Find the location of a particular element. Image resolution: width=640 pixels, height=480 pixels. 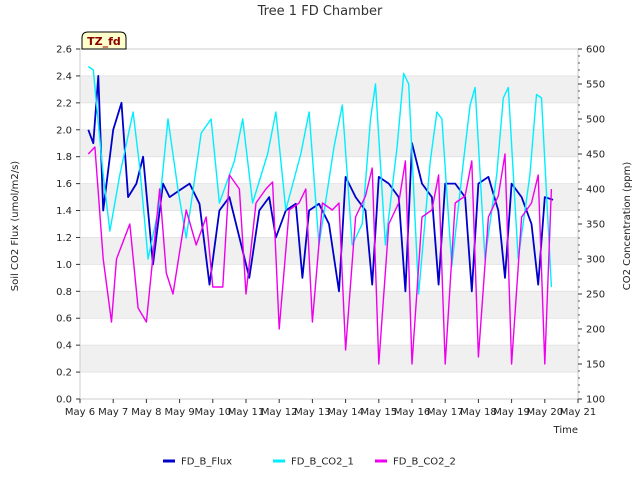

y-axis-right-title: CO2 Concentration (ppm) is located at coordinates (627, 226).